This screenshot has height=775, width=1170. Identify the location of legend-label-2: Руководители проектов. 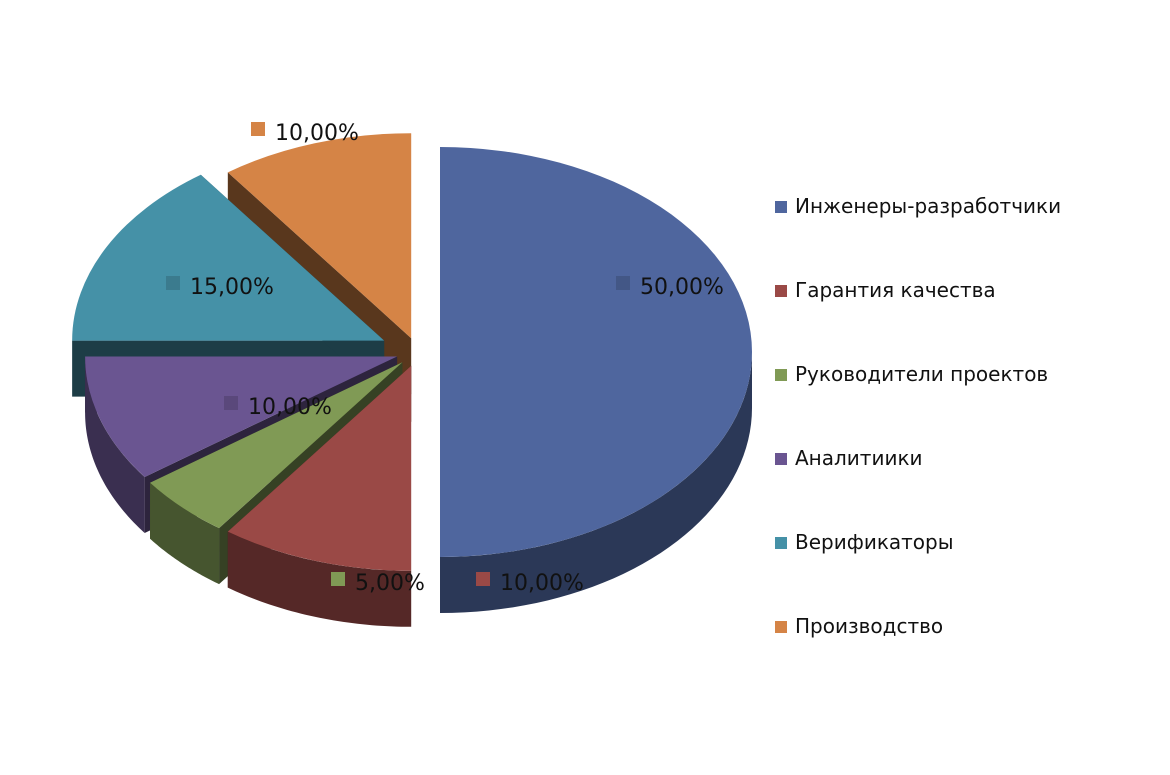
(921, 374).